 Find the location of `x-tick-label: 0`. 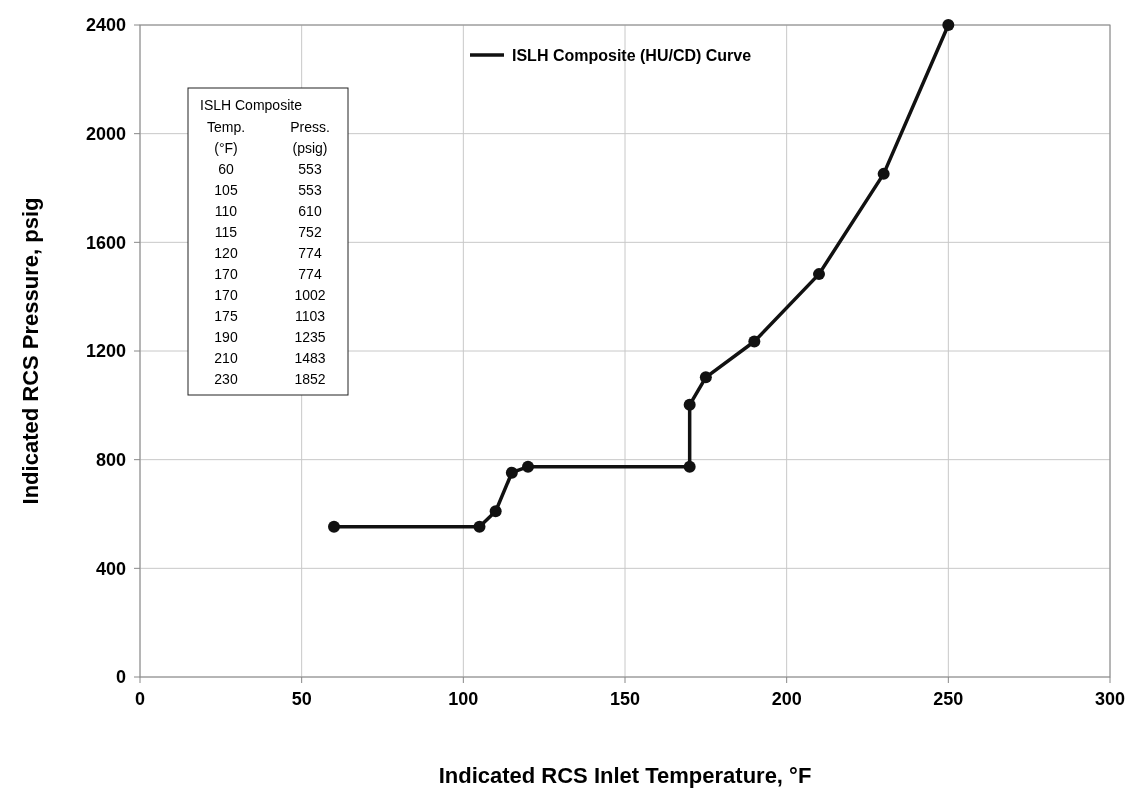

x-tick-label: 0 is located at coordinates (140, 699).